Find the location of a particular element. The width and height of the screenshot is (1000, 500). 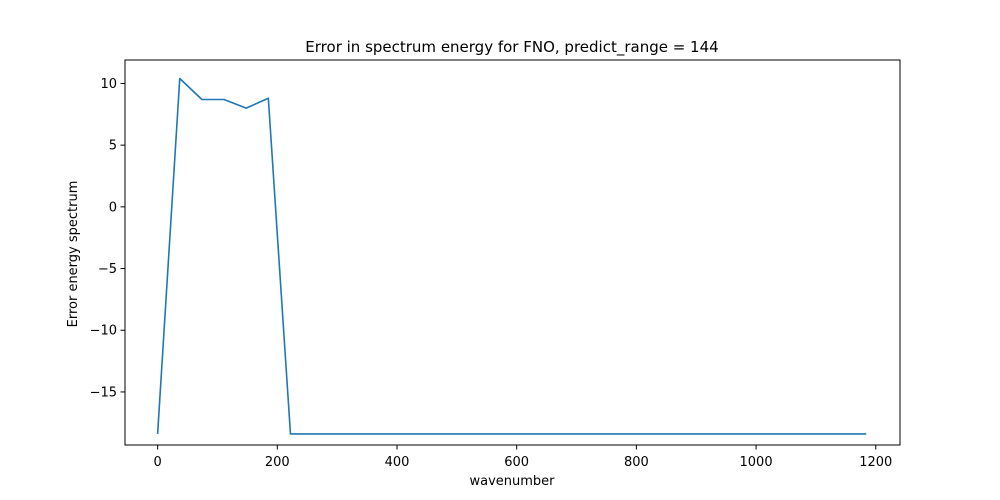

x-tick-label: 1200 is located at coordinates (875, 462).